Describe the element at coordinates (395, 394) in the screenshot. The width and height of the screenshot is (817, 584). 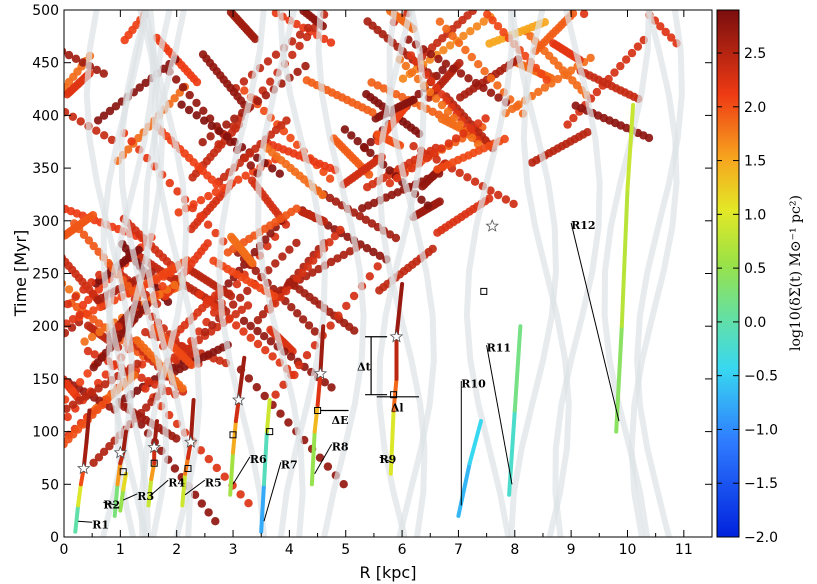
I see `track-R9-segment` at that location.